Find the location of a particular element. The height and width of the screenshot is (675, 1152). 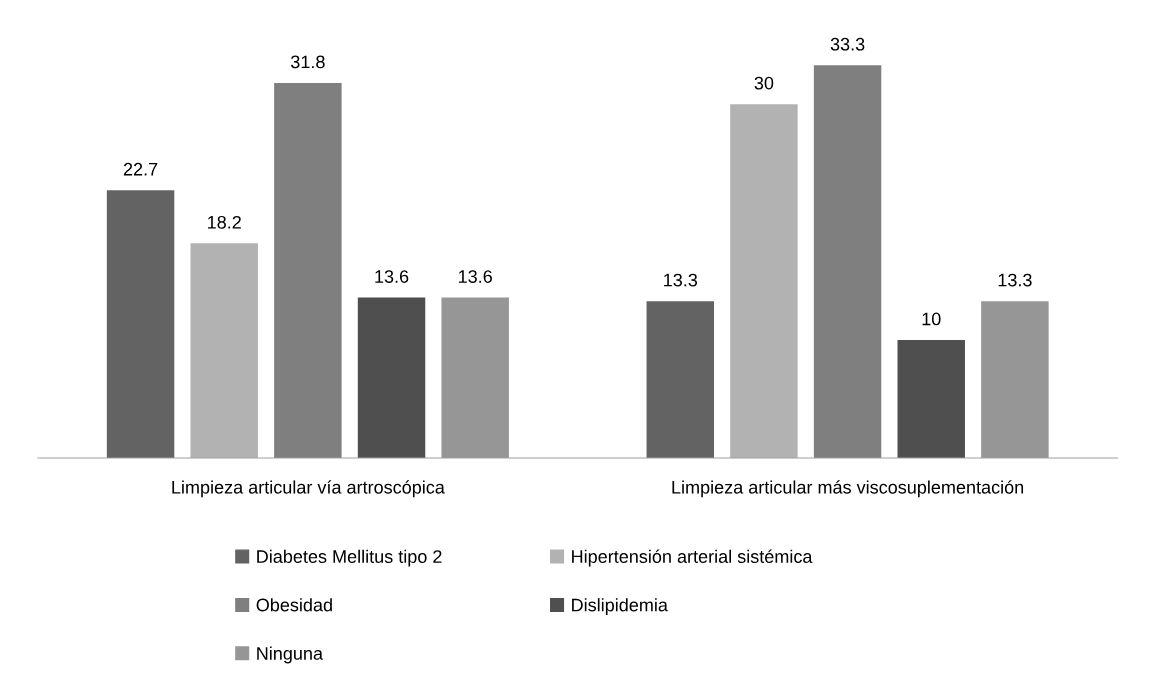

data-label: 18.2 is located at coordinates (224, 222).